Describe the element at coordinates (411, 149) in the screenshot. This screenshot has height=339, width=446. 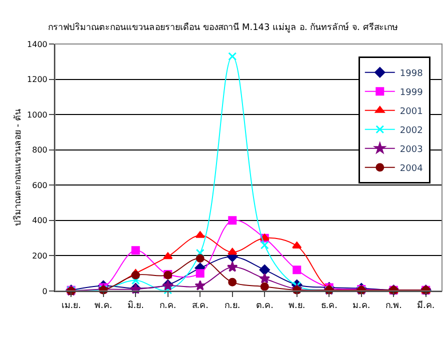
I see `legend-label: 2003` at that location.